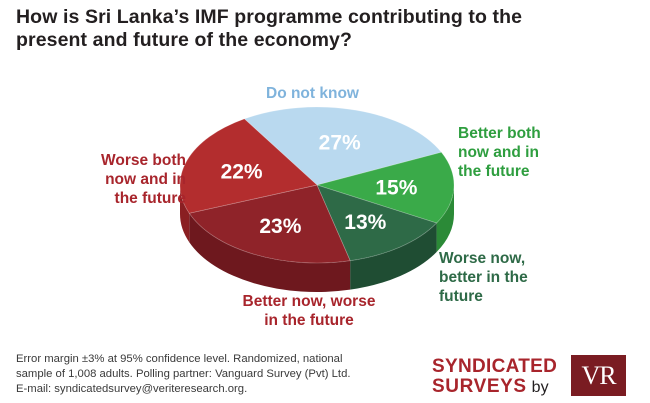  What do you see at coordinates (445, 219) in the screenshot?
I see `pie-side-better-both` at bounding box center [445, 219].